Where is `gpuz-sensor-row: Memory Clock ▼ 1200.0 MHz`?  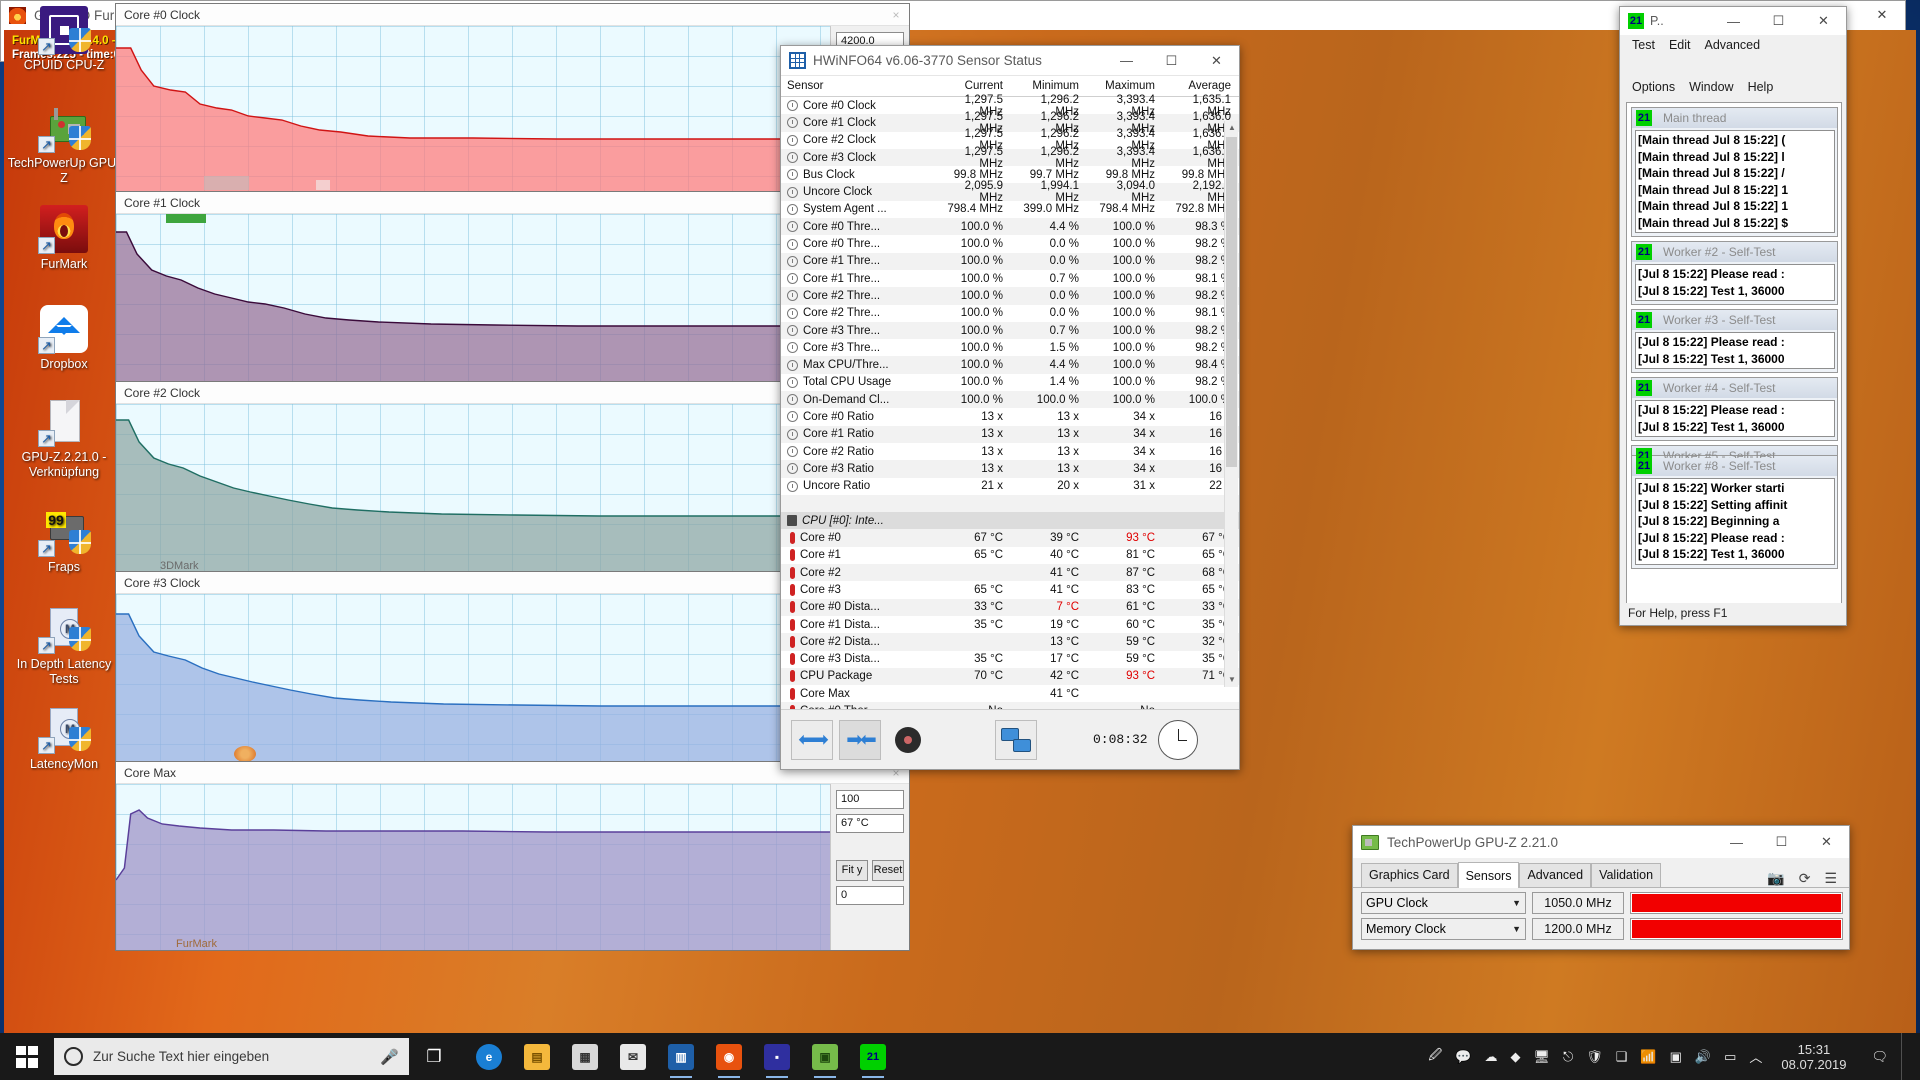 gpuz-sensor-row: Memory Clock ▼ 1200.0 MHz is located at coordinates (1602, 929).